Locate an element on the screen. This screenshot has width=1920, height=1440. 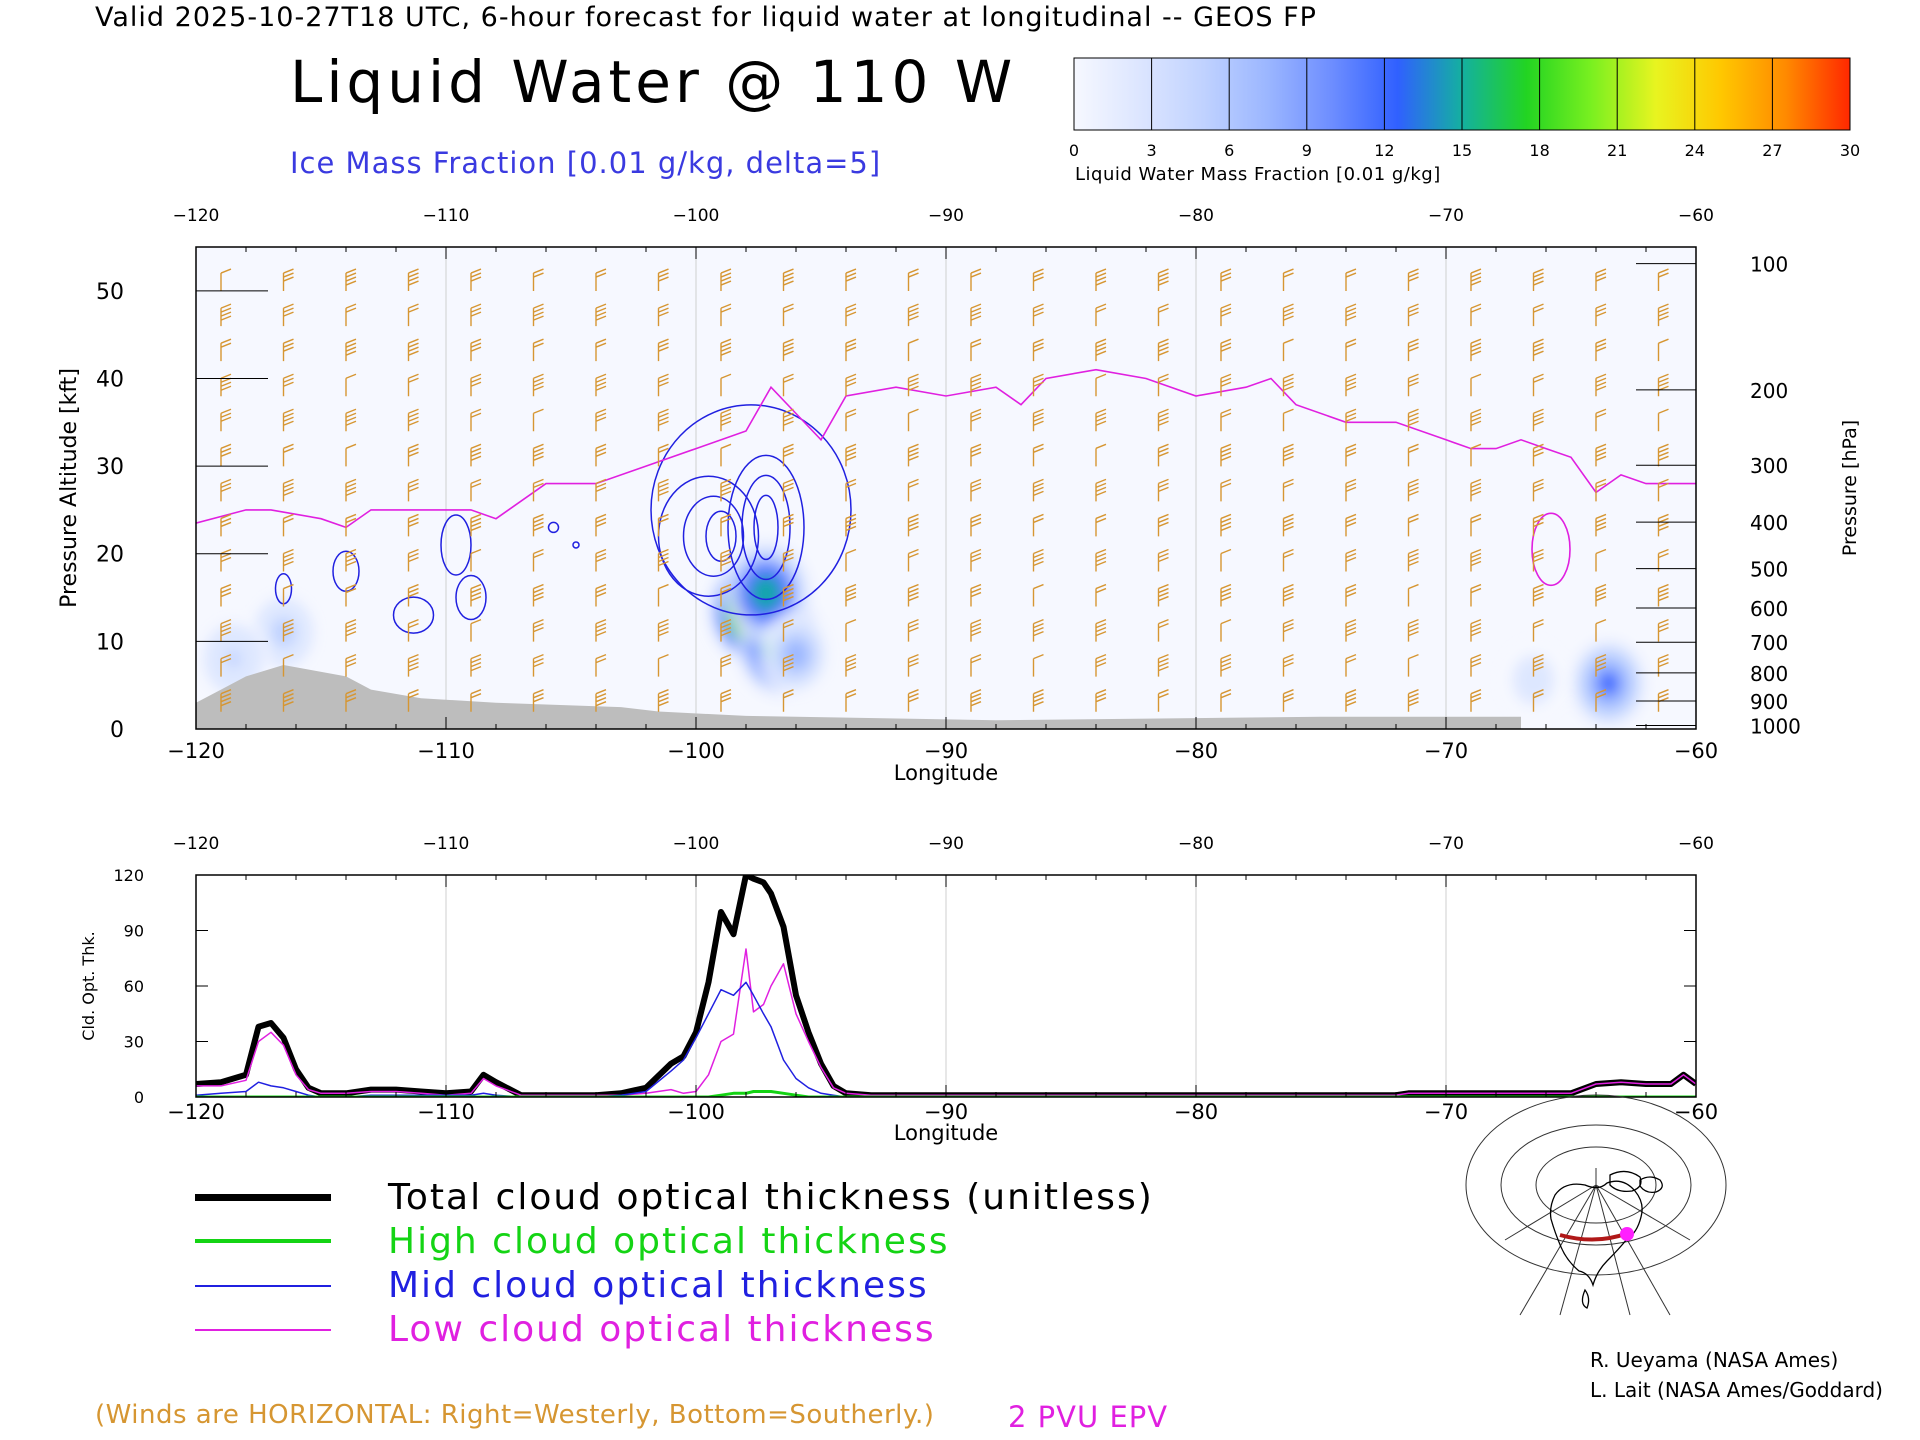
legend-swatch-mid is located at coordinates (263, 1286).